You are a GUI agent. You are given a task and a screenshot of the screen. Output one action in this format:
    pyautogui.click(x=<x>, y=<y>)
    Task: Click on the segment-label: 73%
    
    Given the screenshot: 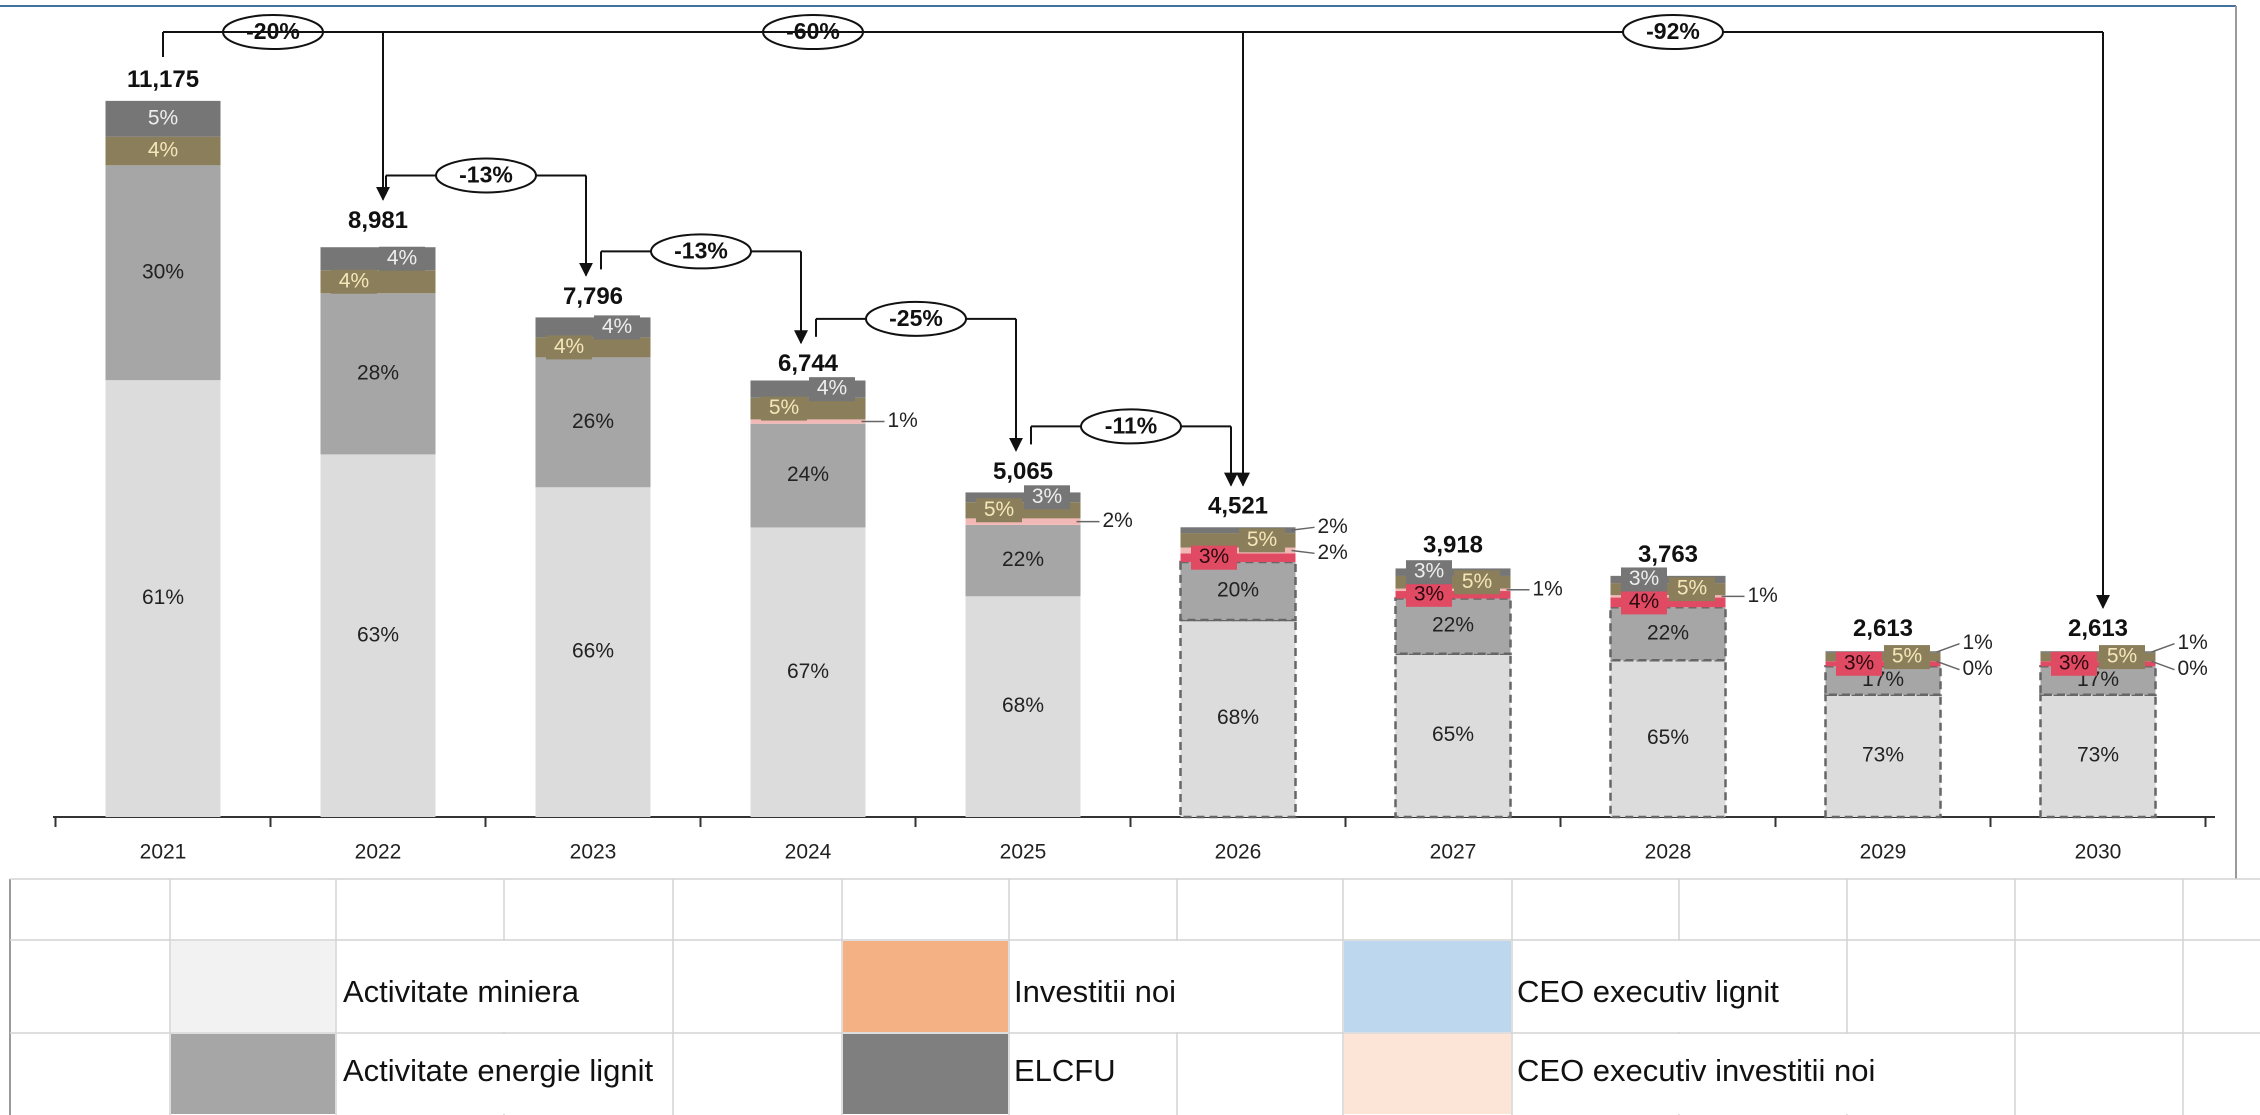 What is the action you would take?
    pyautogui.click(x=1883, y=754)
    